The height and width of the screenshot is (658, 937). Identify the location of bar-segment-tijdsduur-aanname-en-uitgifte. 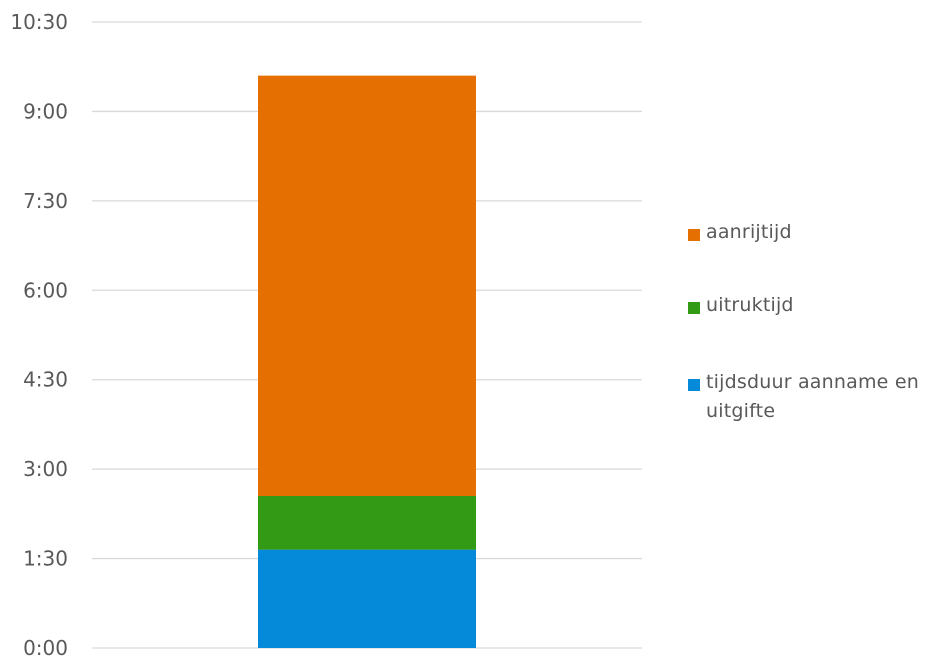
(367, 598).